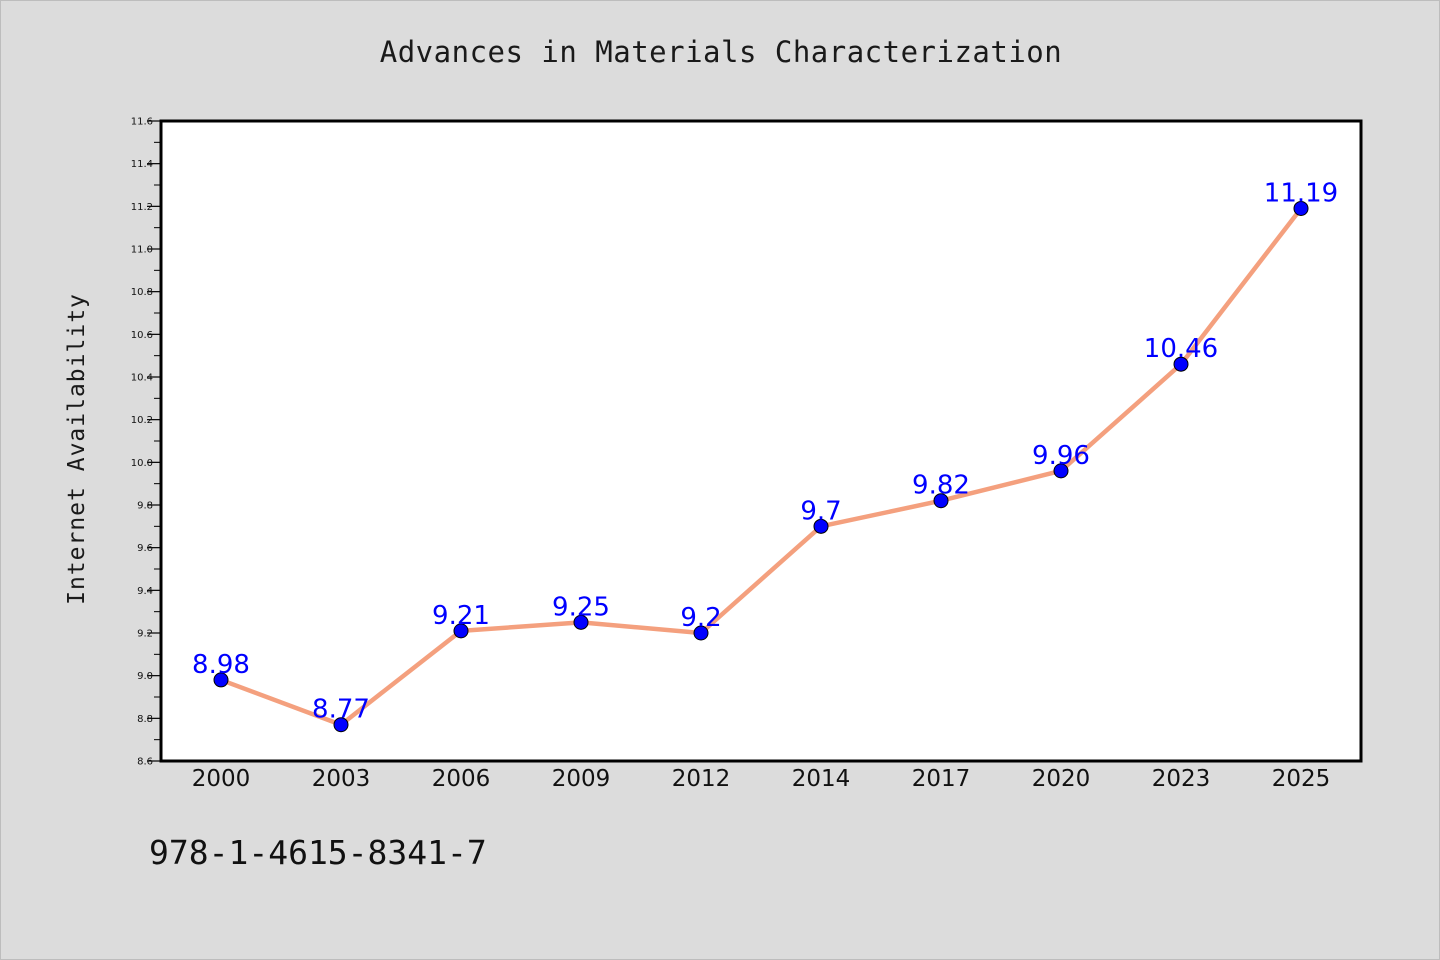  What do you see at coordinates (142, 207) in the screenshot?
I see `y-tick-label: 11.2` at bounding box center [142, 207].